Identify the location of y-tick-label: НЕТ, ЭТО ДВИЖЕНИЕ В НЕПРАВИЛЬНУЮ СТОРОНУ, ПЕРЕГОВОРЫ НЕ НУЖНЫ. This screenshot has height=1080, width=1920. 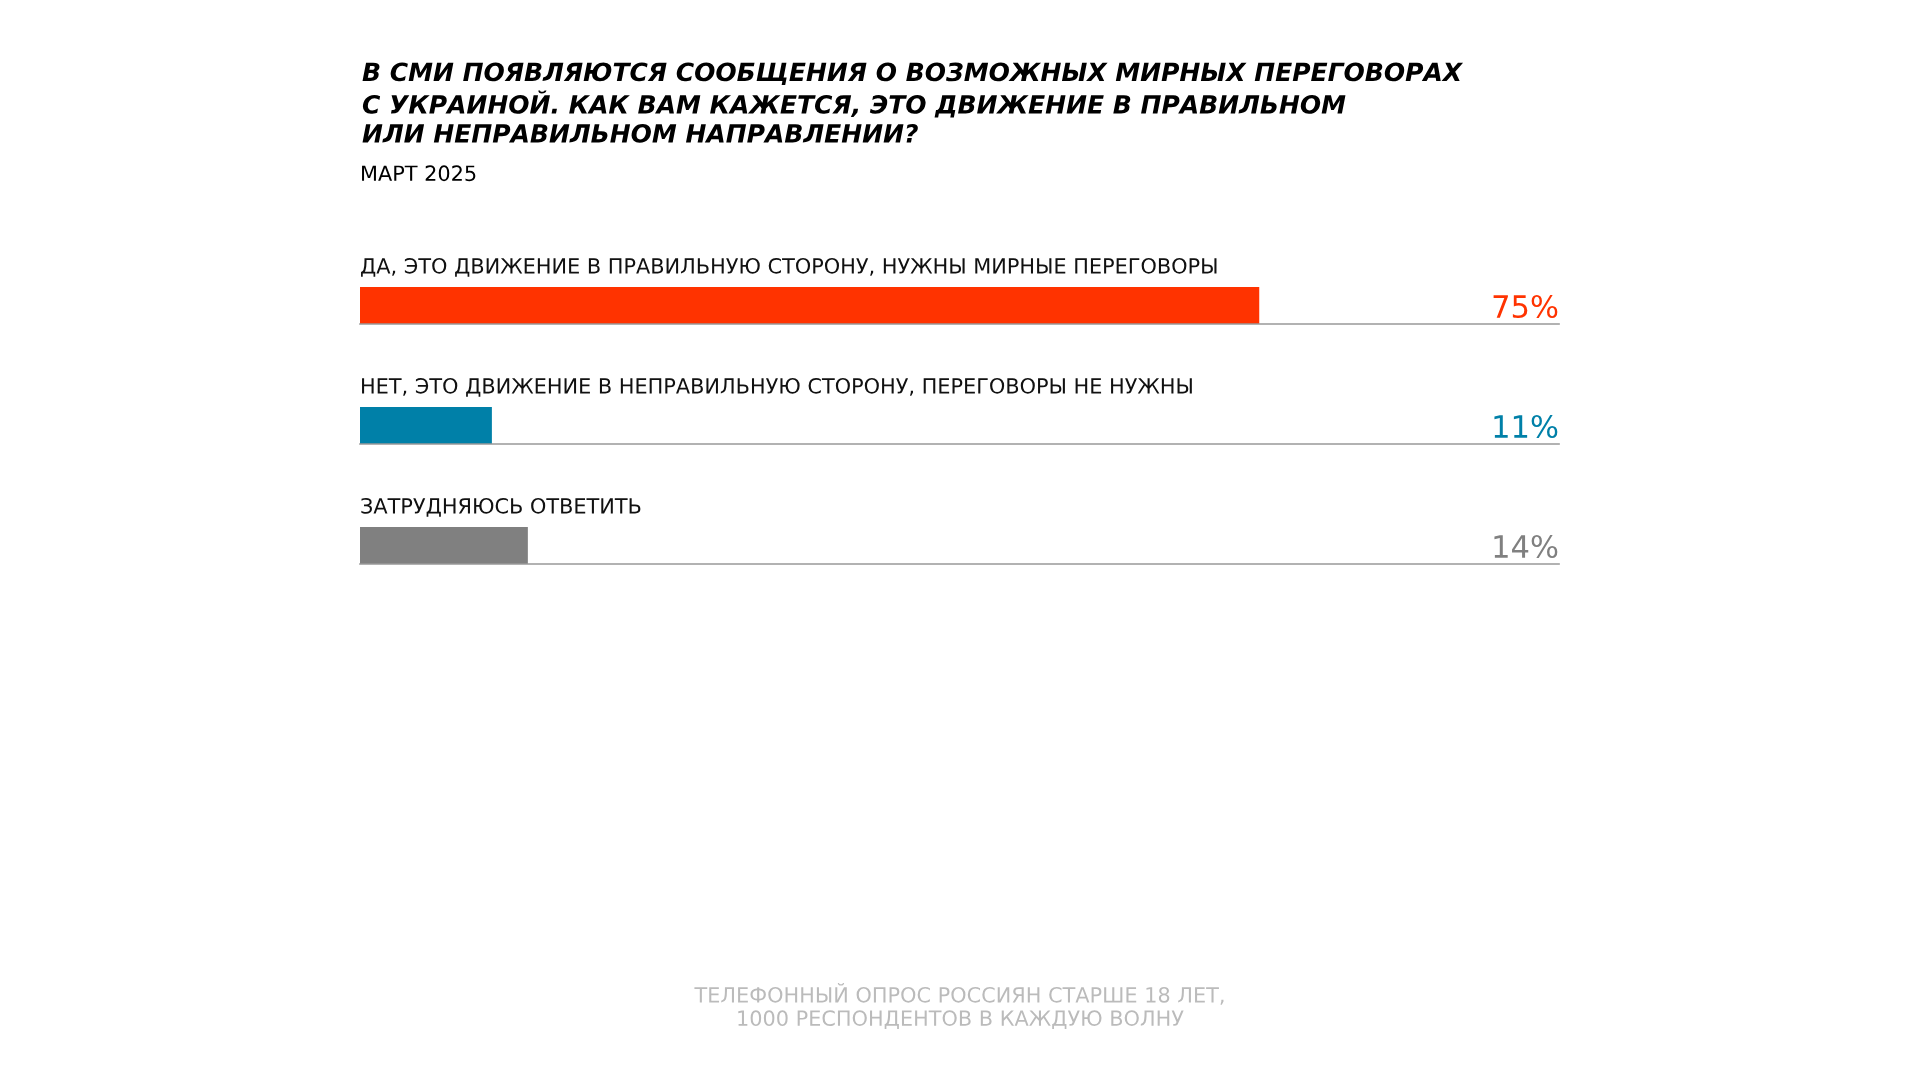
(777, 387).